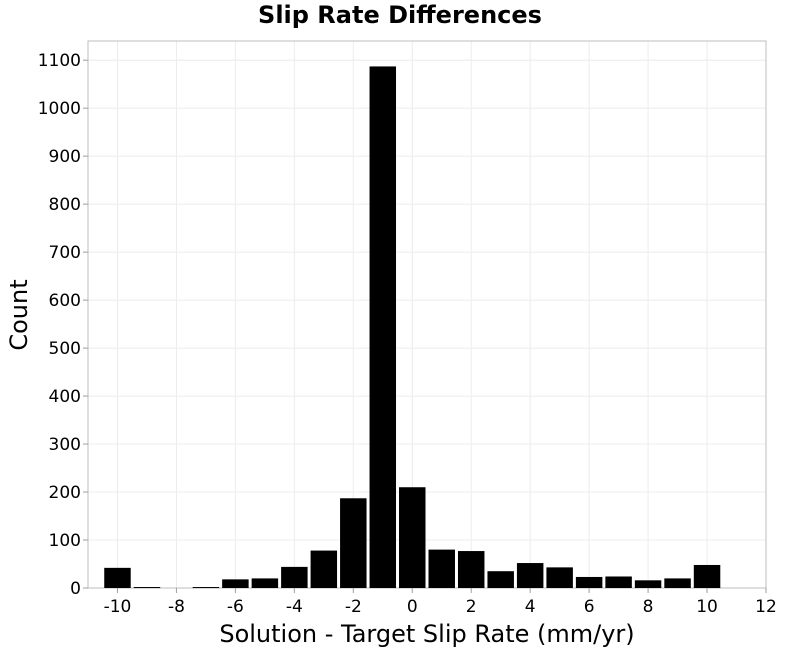 This screenshot has width=800, height=654. Describe the element at coordinates (294, 607) in the screenshot. I see `x-tick-label: -4` at that location.